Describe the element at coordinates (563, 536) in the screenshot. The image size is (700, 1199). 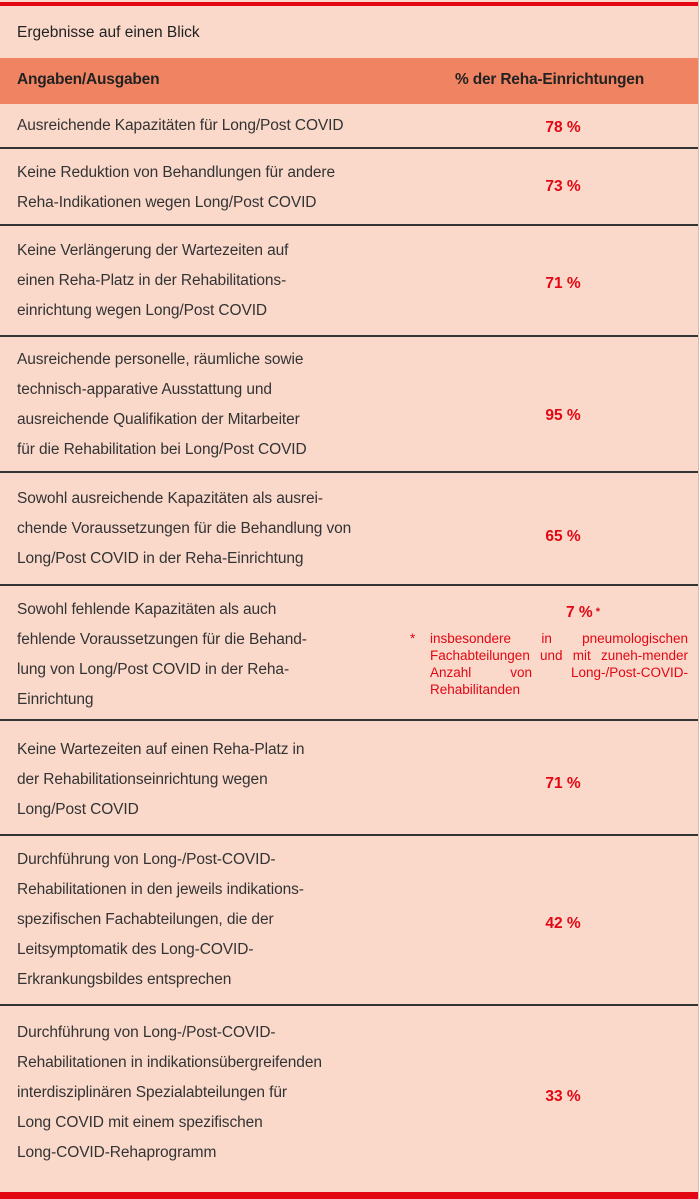
I see `row-value: 65 %` at that location.